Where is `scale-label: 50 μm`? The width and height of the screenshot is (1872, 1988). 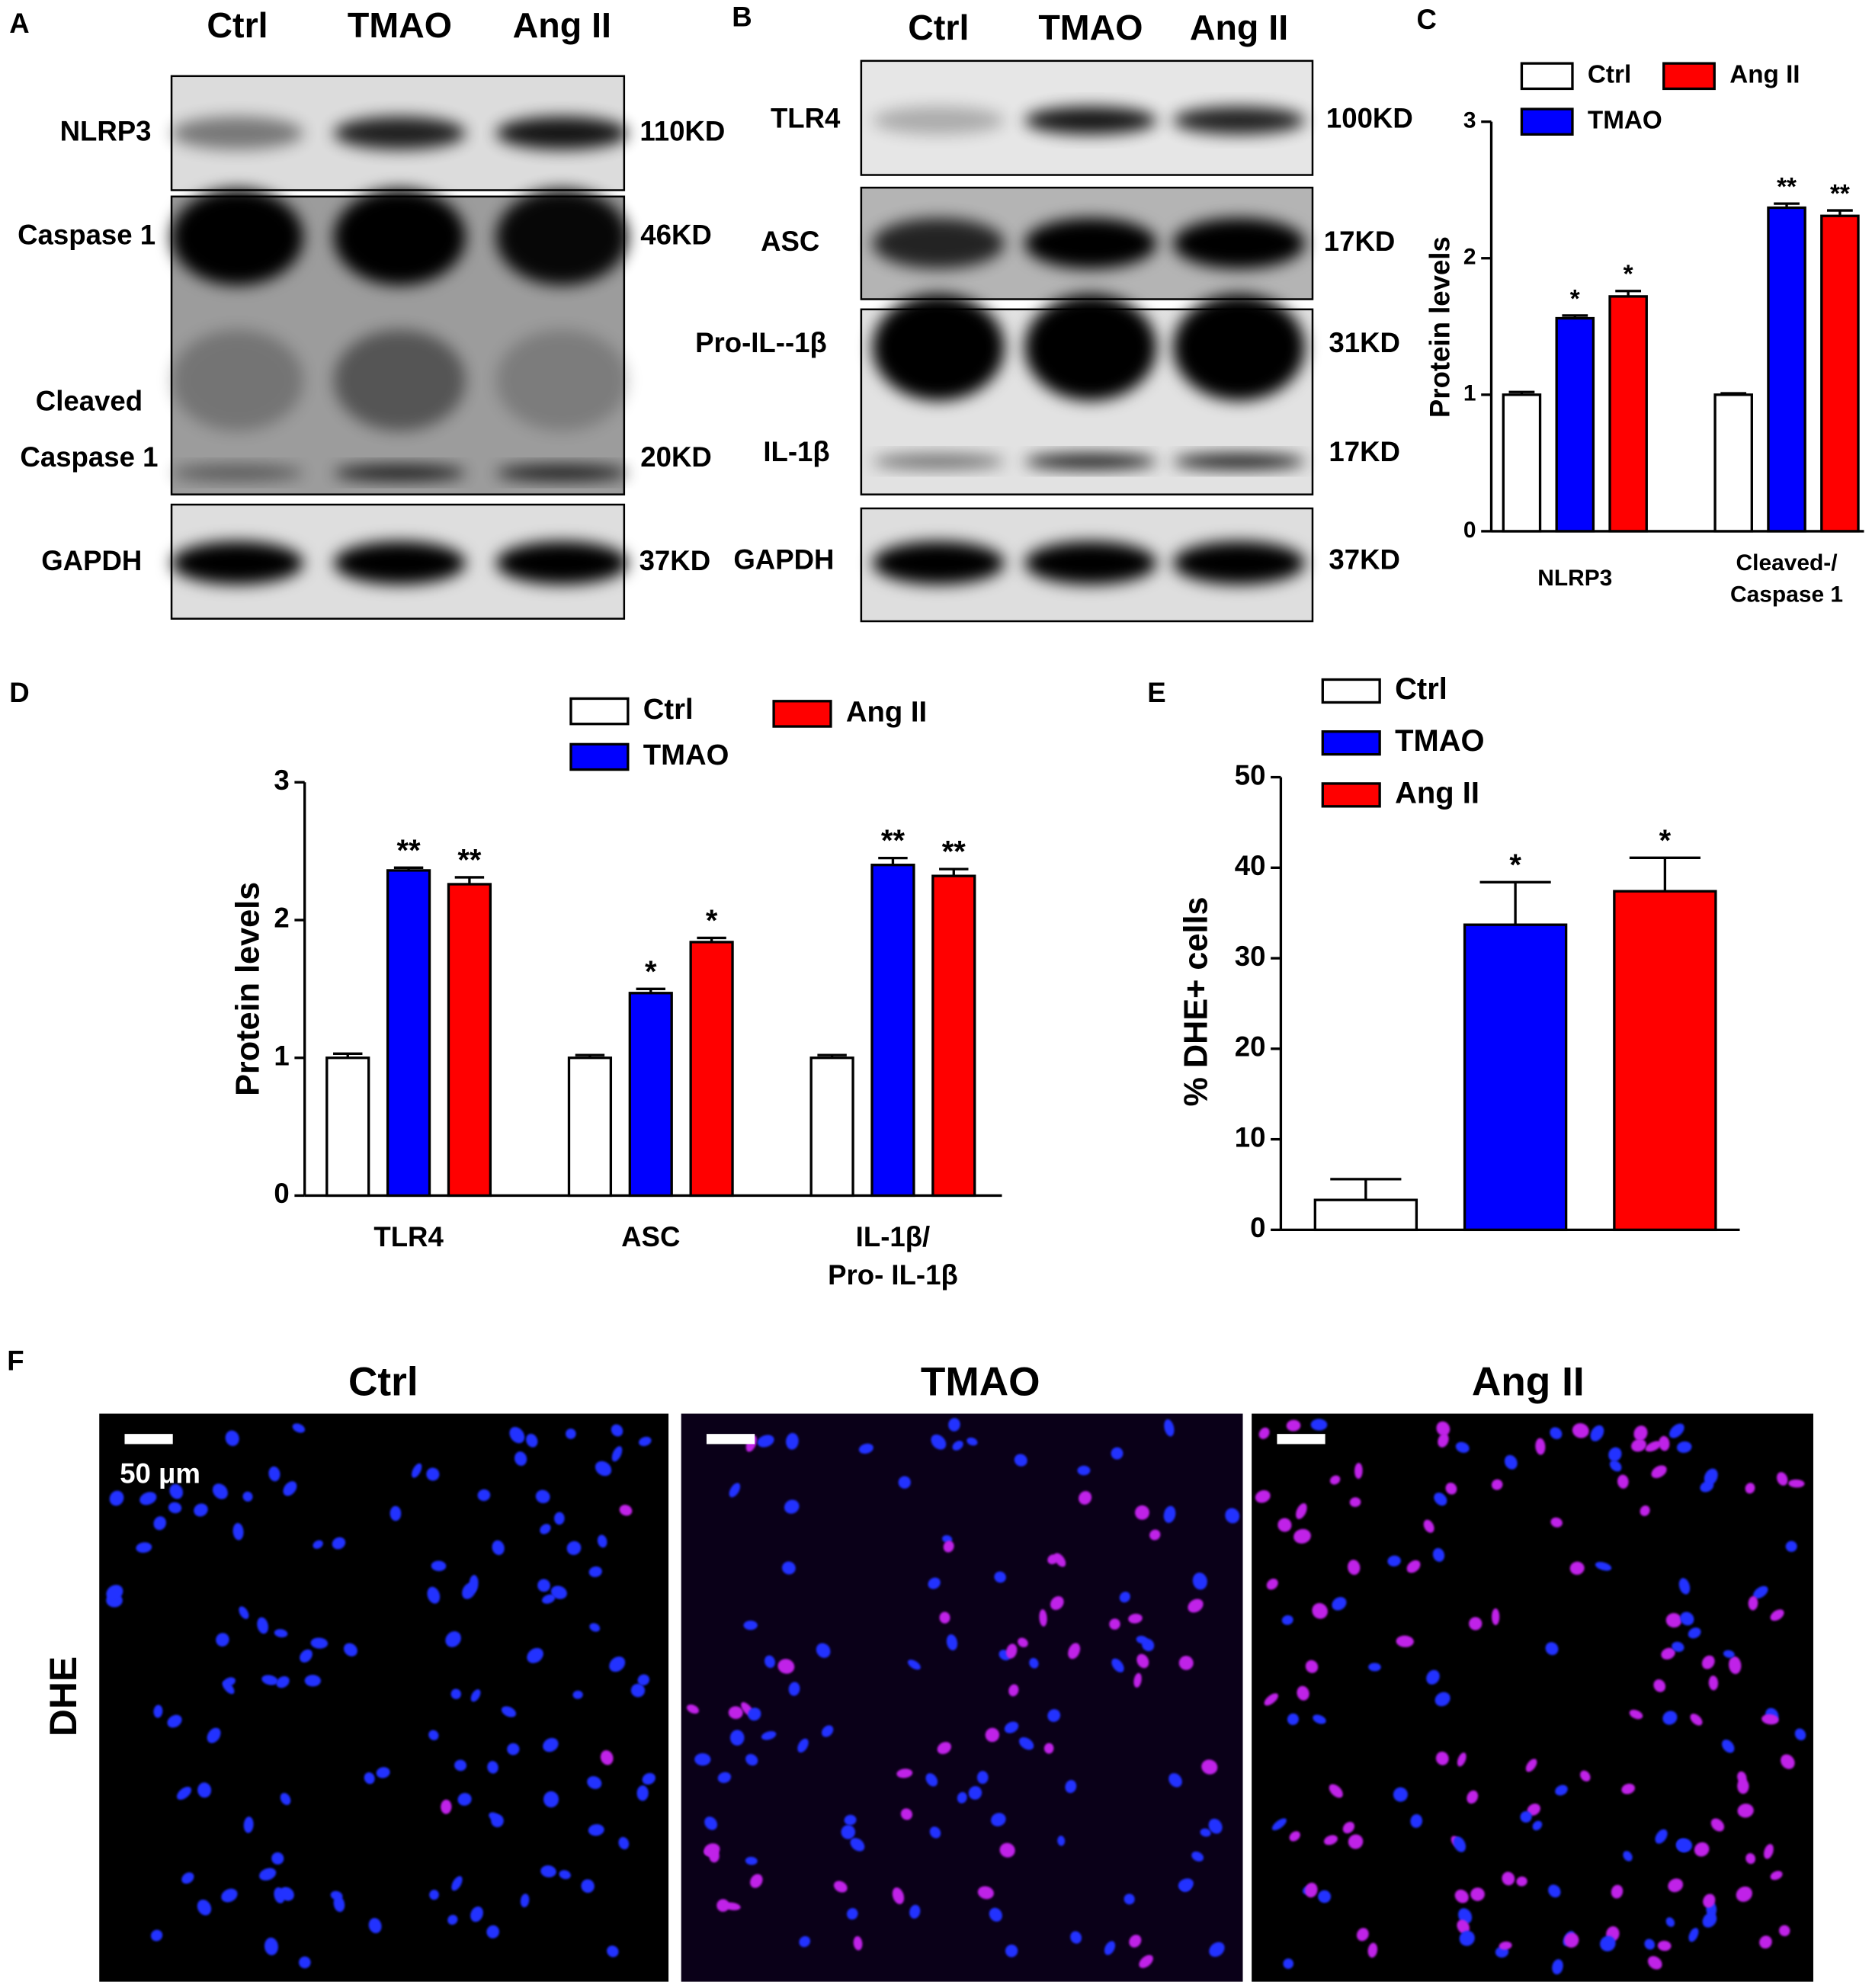
scale-label: 50 μm is located at coordinates (160, 1473).